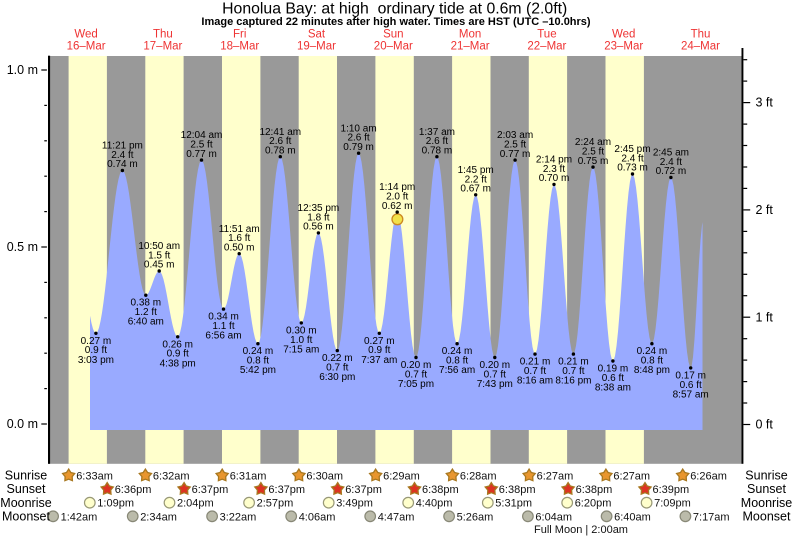 Image resolution: width=793 pixels, height=542 pixels. I want to click on svg-text: 7:37 am, so click(379, 360).